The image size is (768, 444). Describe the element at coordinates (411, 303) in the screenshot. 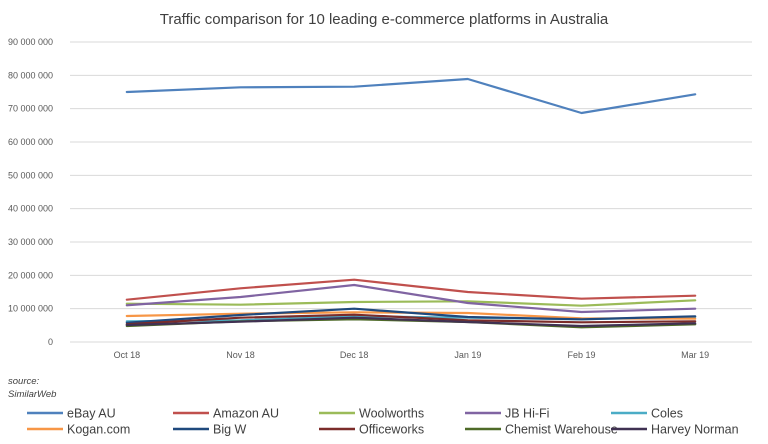

I see `series-line-woolworths` at that location.